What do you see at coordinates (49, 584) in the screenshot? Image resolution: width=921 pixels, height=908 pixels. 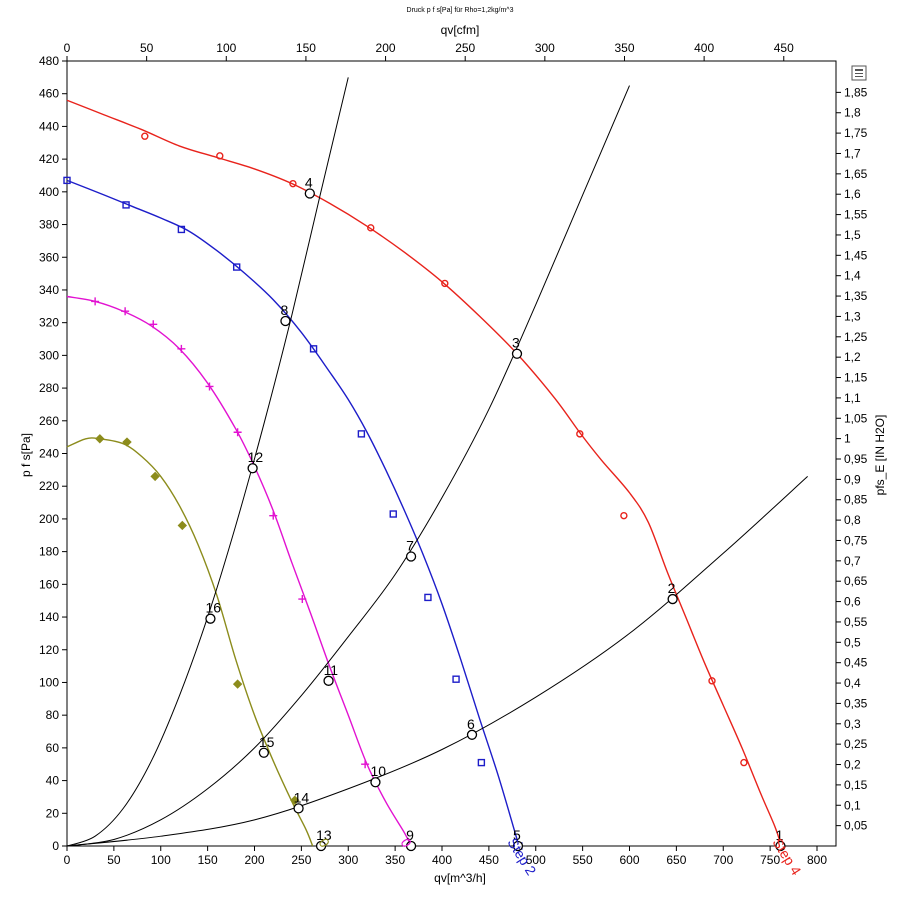 I see `y-tick-label: 160` at bounding box center [49, 584].